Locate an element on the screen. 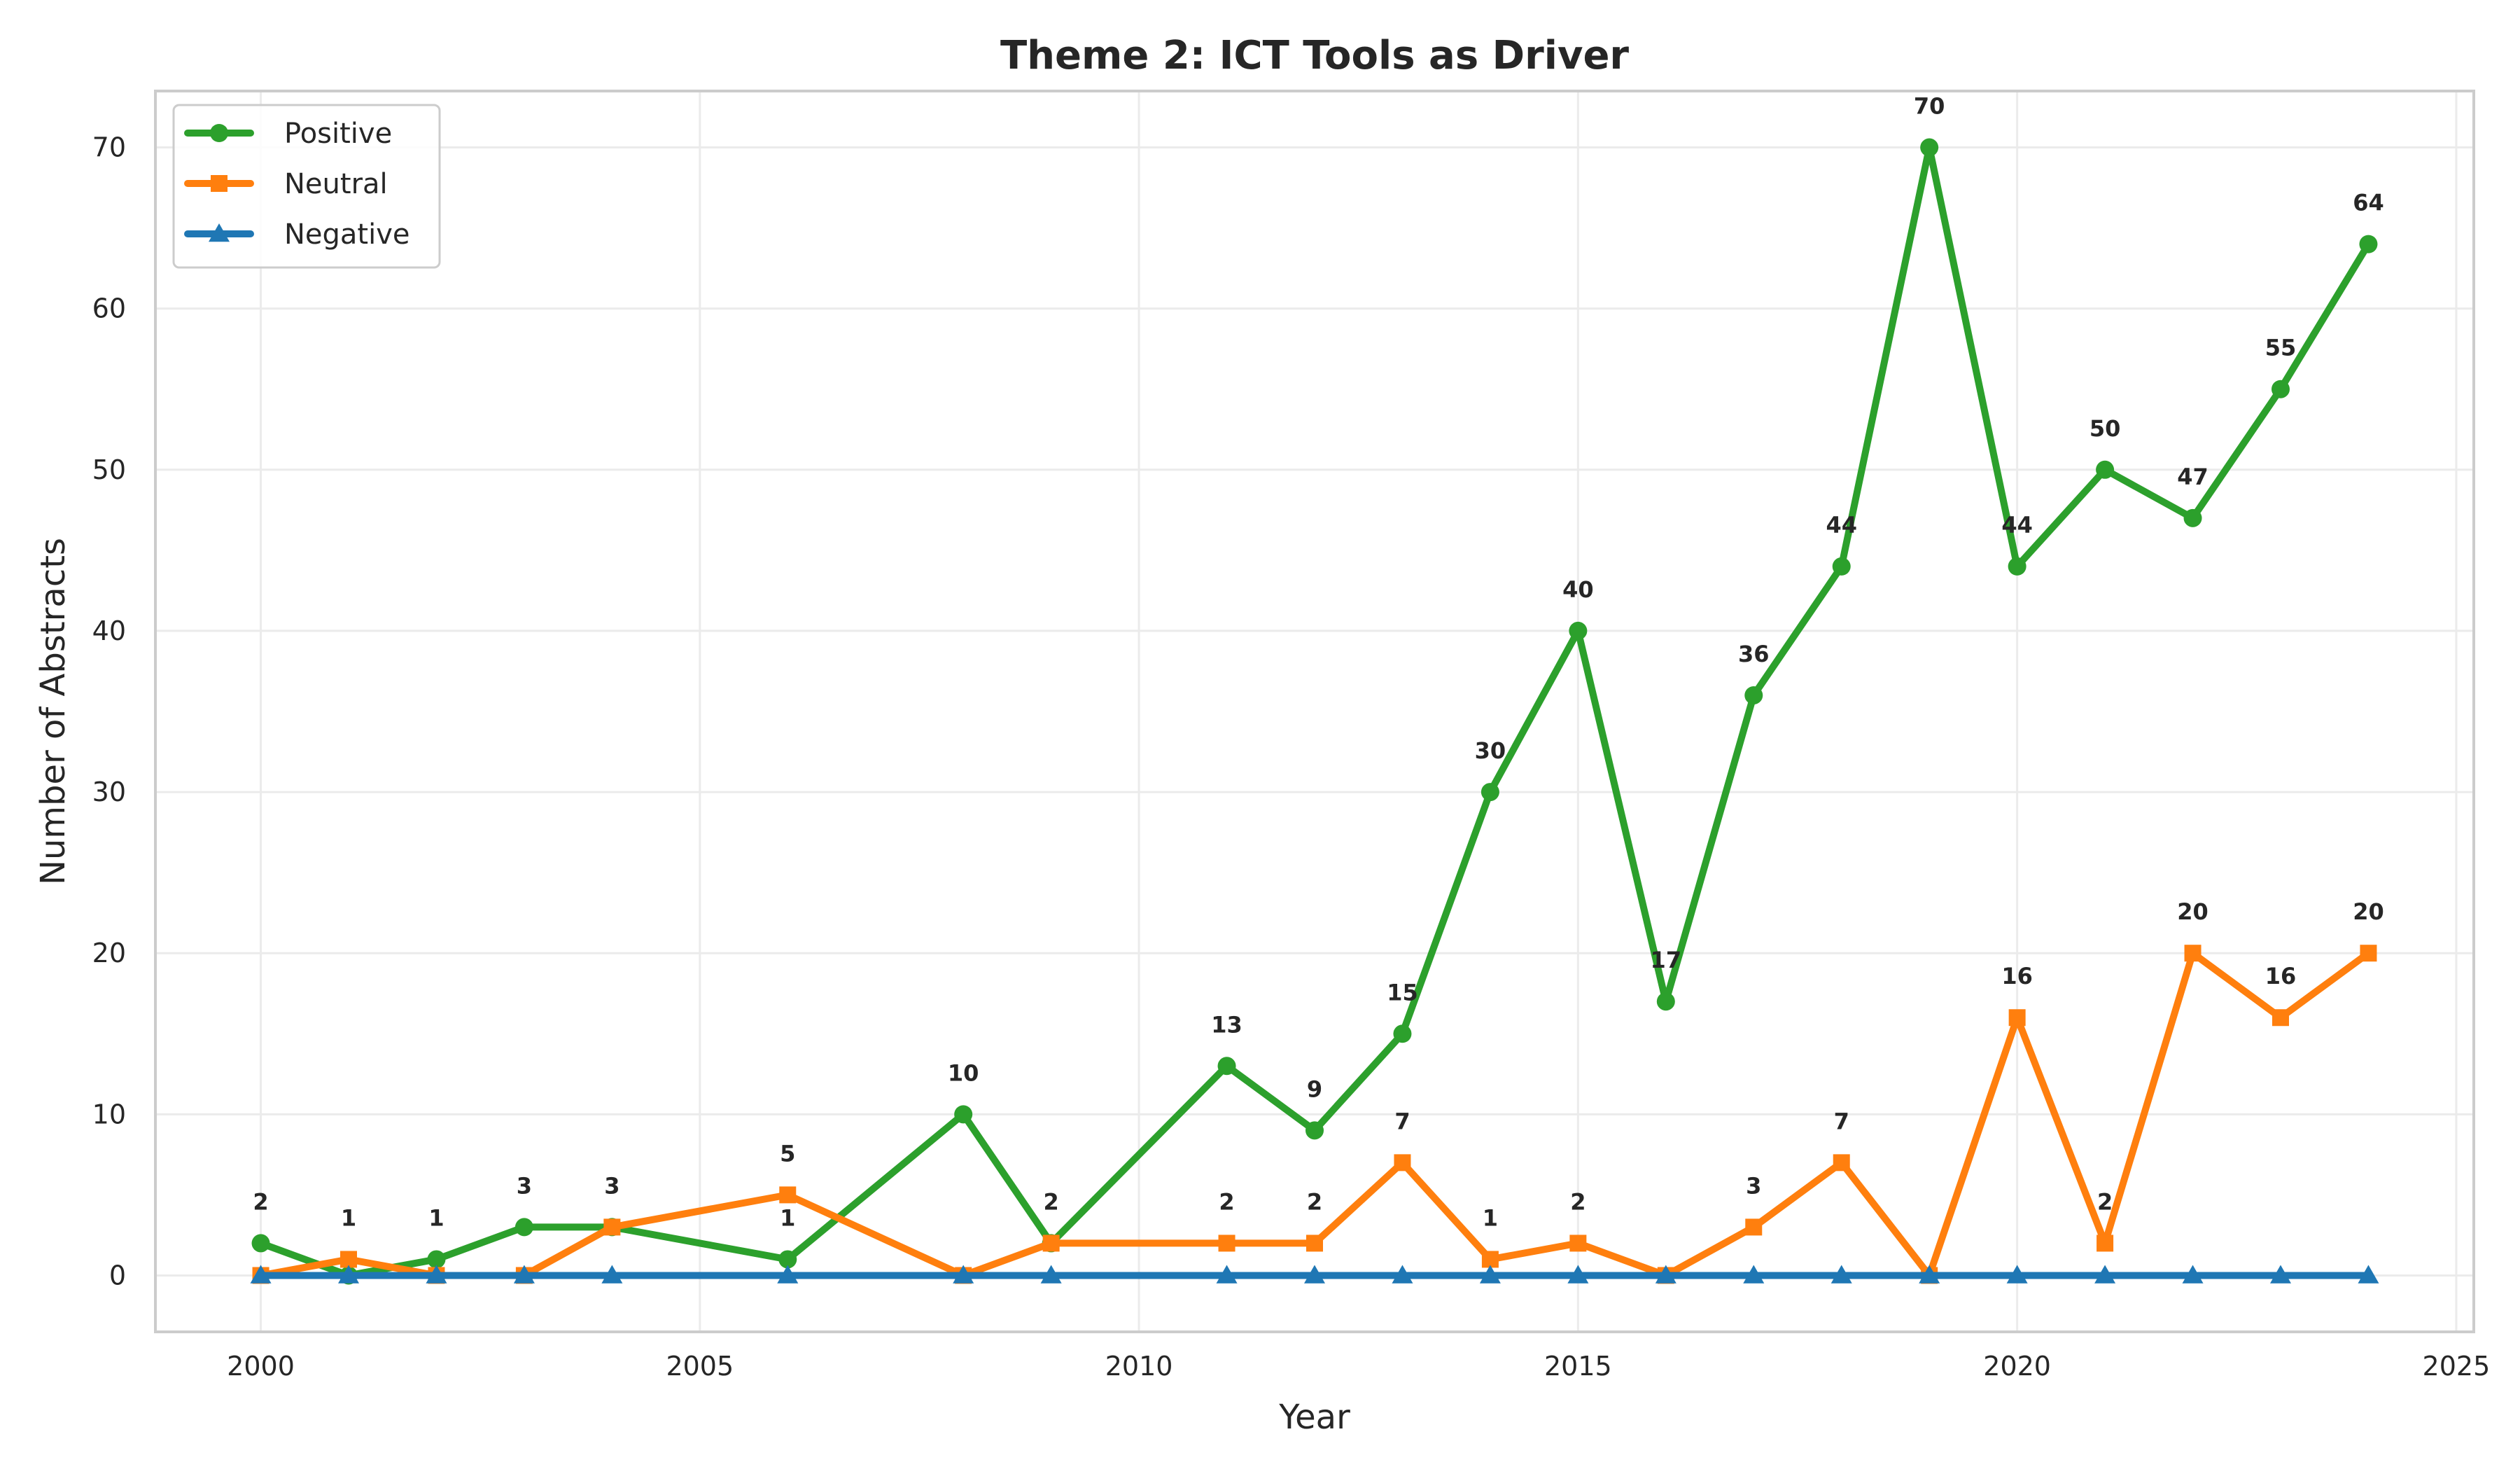 Image resolution: width=2520 pixels, height=1474 pixels. y-tick-label: 60 is located at coordinates (109, 308).